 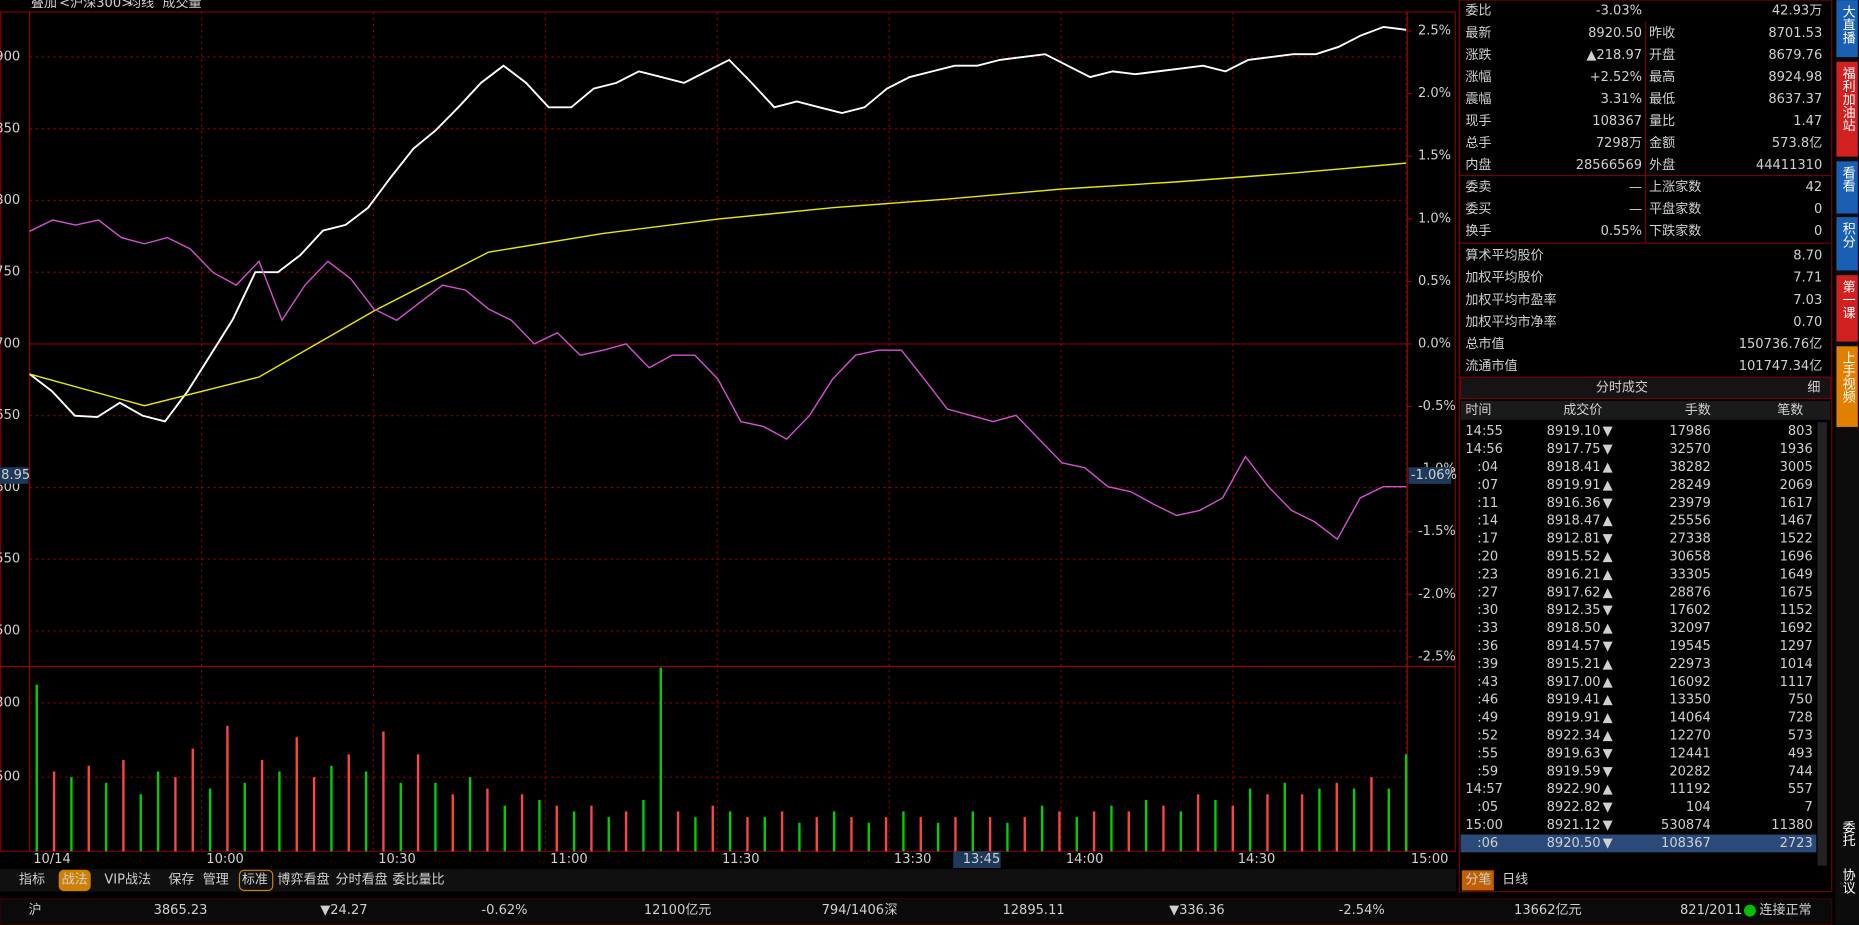 I want to click on quote-value: -3.03%, so click(x=1619, y=10).